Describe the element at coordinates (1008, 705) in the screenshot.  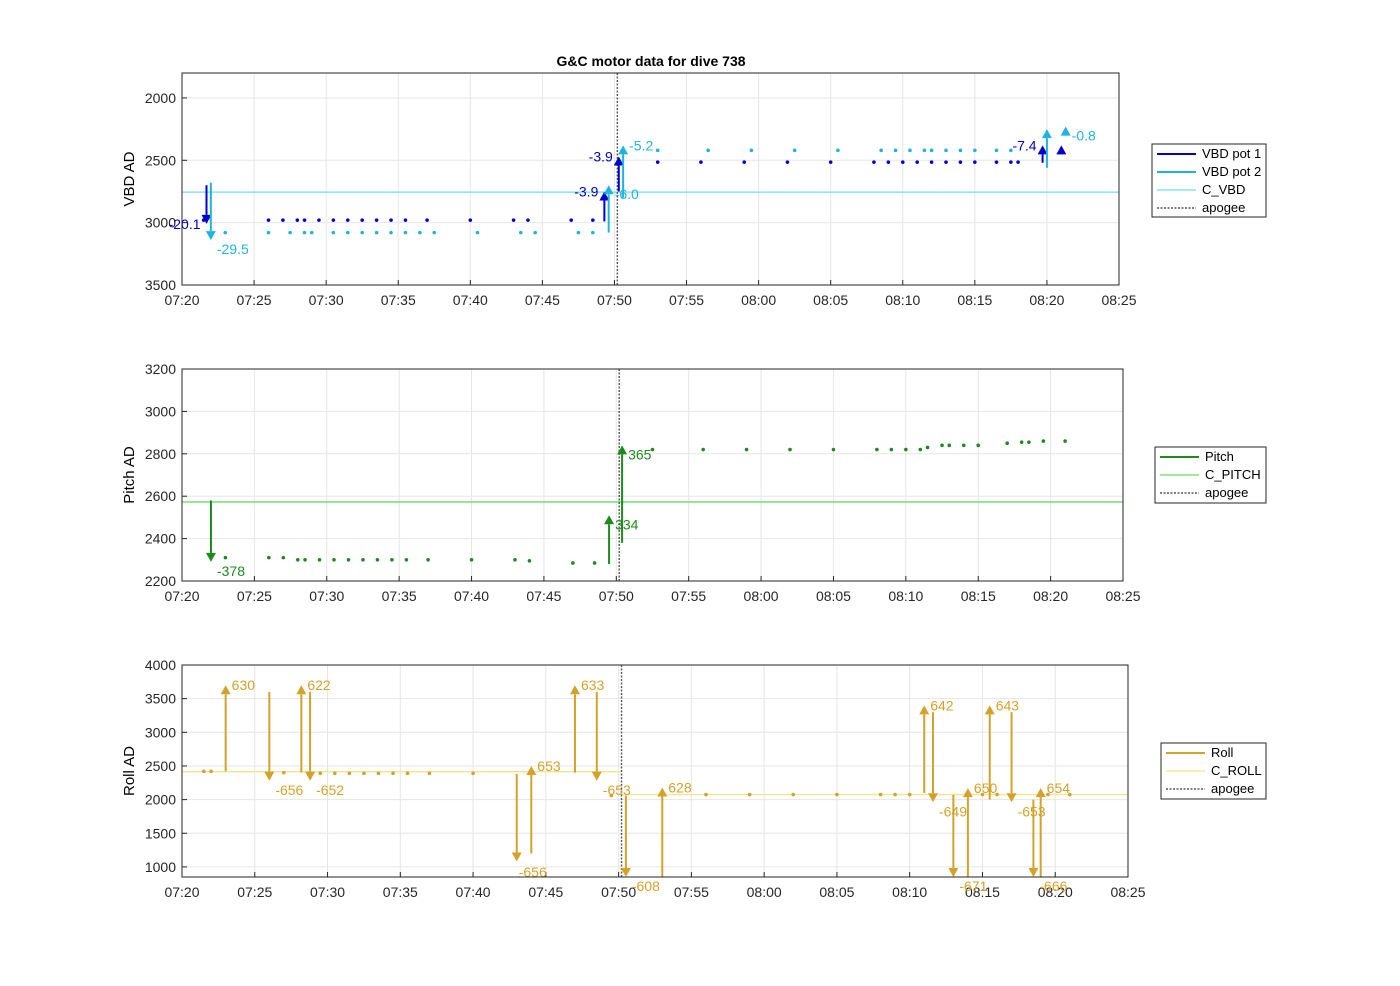
I see `arrow-value-label: 643` at that location.